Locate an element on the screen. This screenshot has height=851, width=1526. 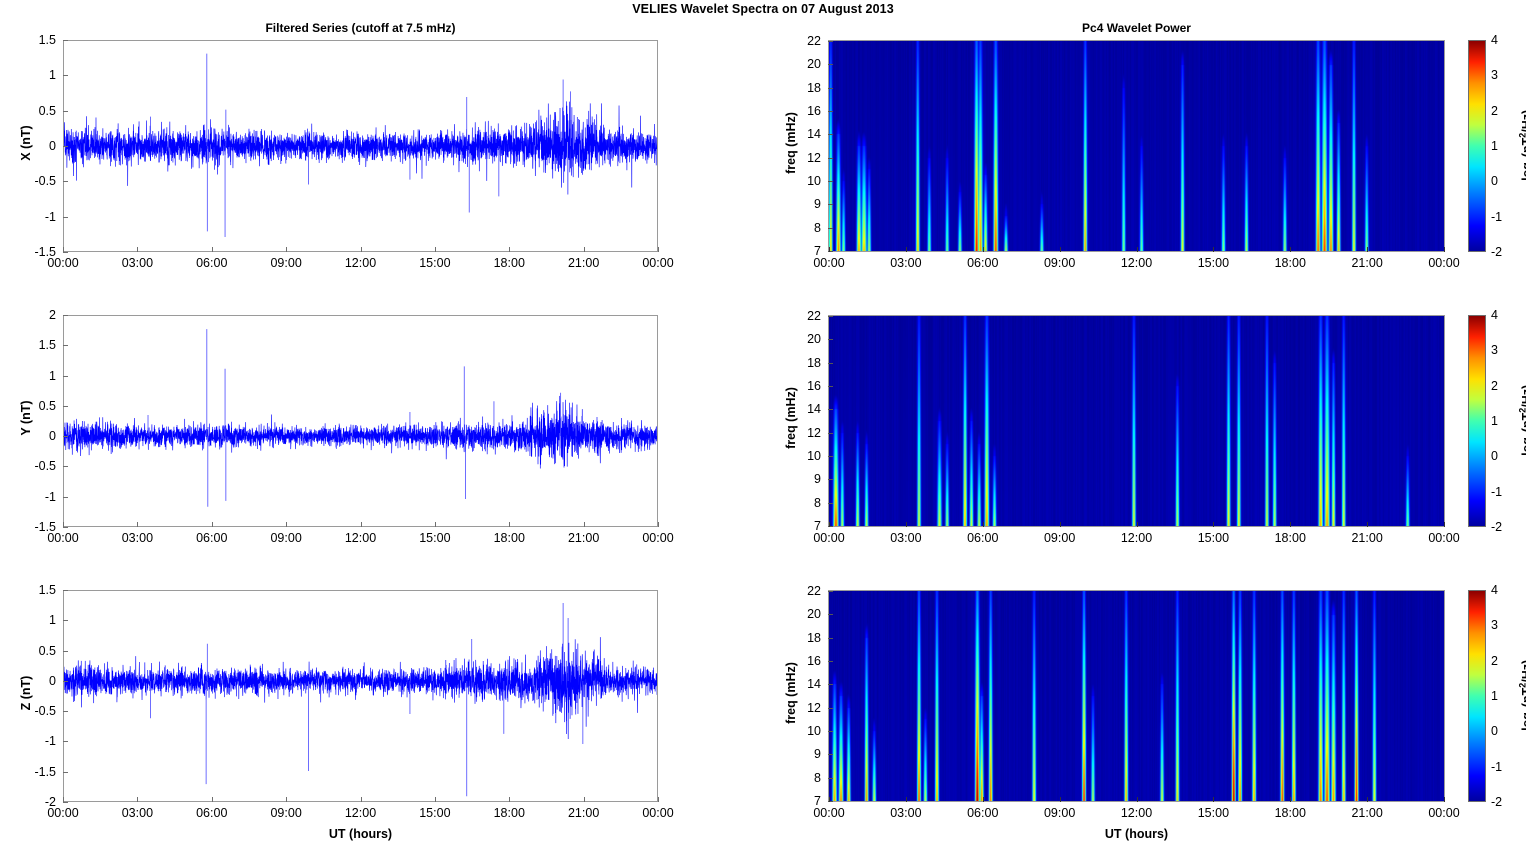
colorbar-tick-label: 2 is located at coordinates (1494, 110).